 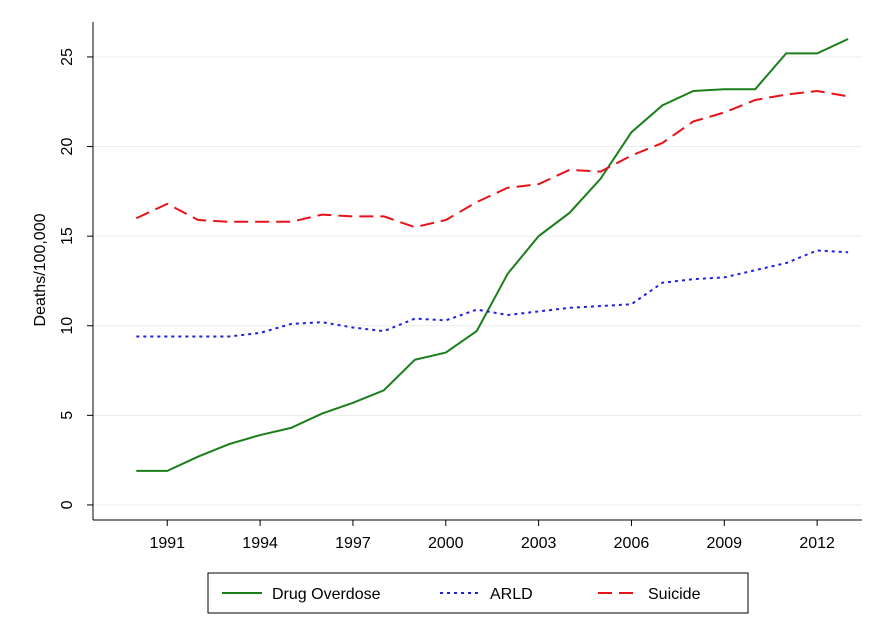 What do you see at coordinates (446, 543) in the screenshot?
I see `x-tick-label: 2000` at bounding box center [446, 543].